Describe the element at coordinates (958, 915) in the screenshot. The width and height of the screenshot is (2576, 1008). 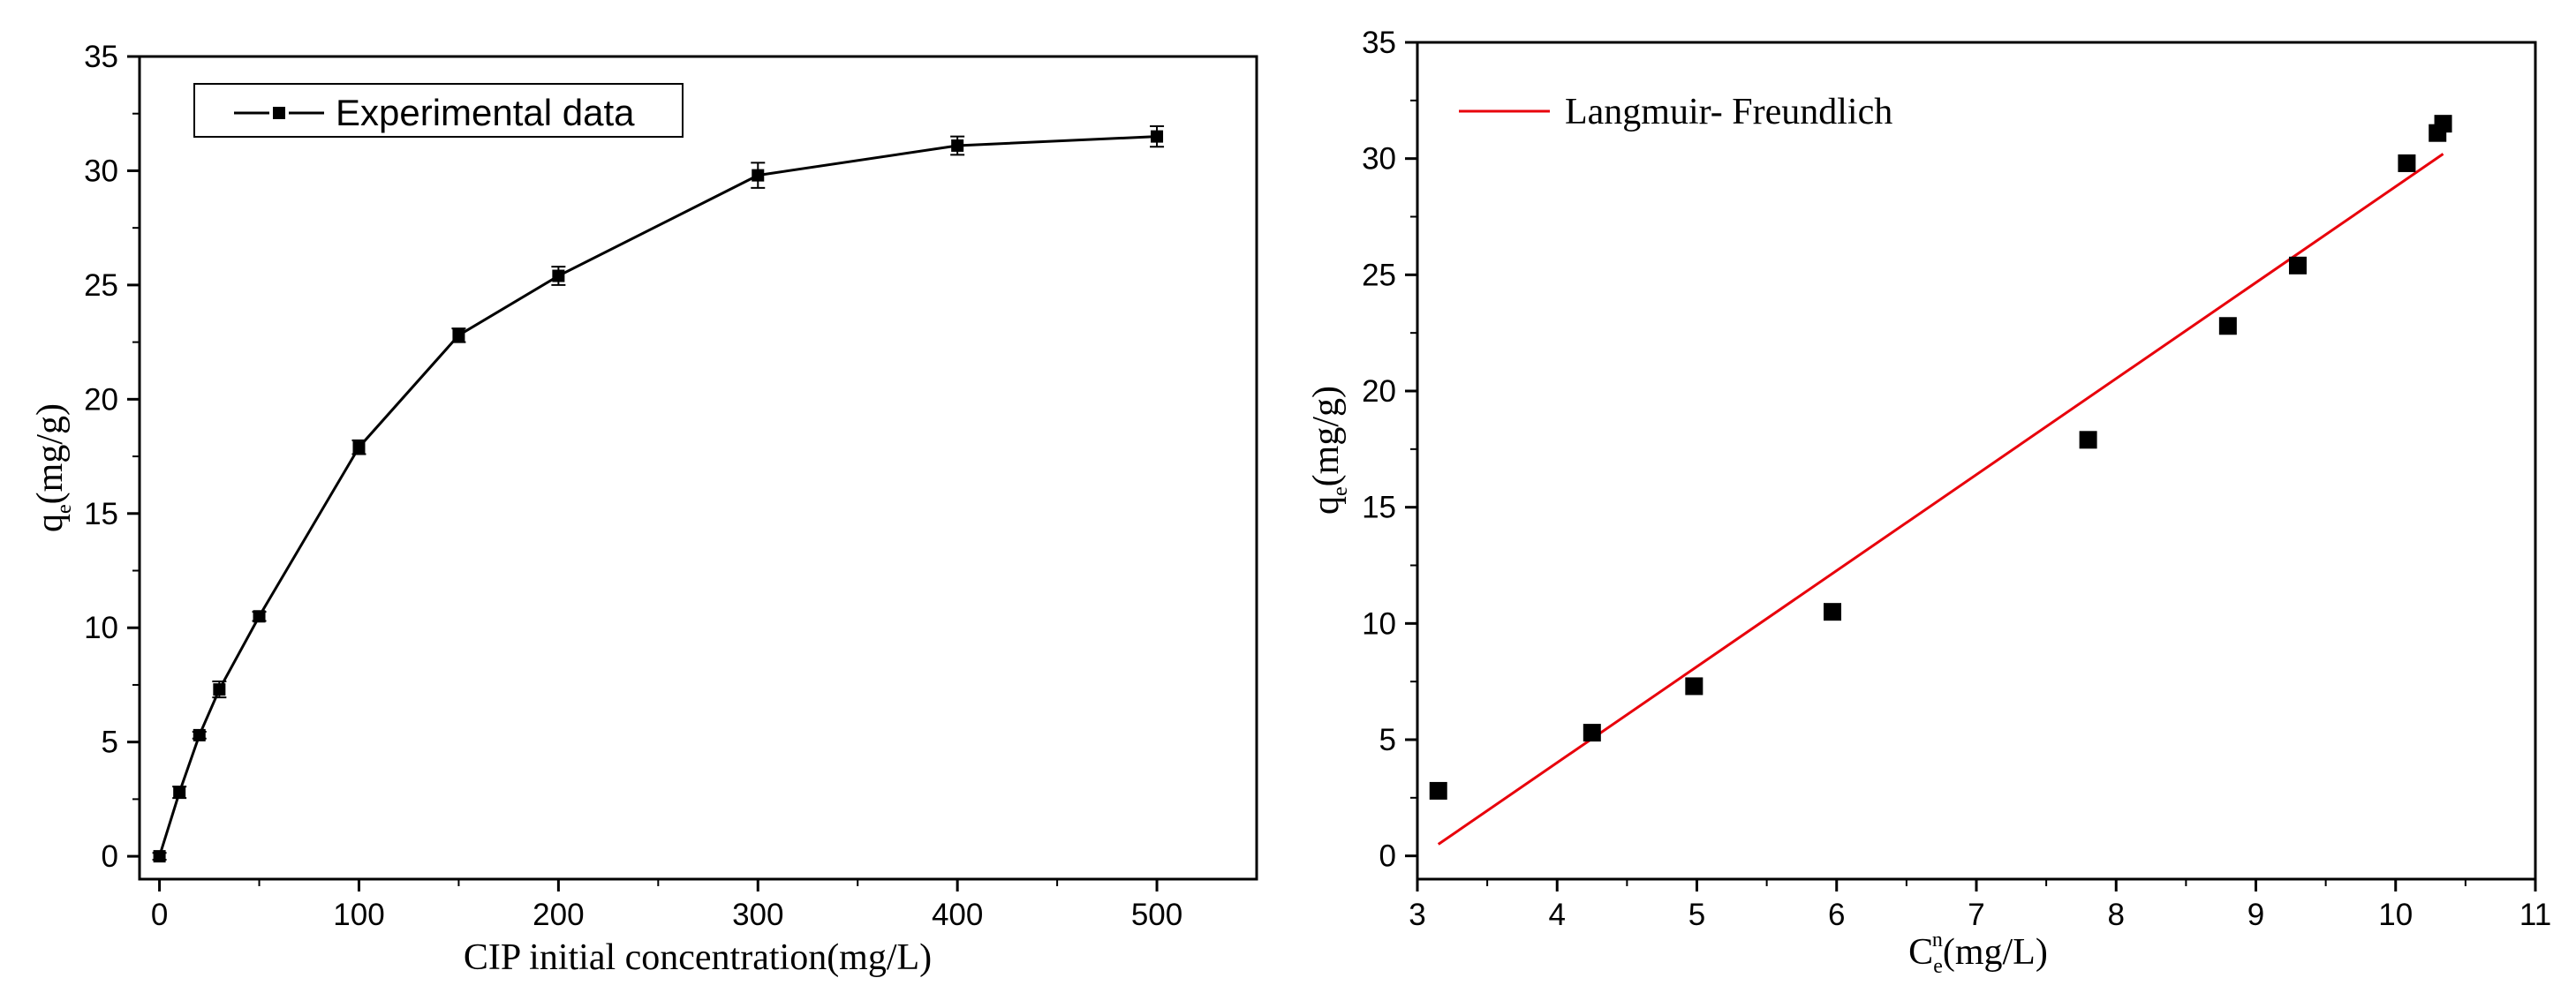
I see `x-tick-label: 400` at that location.